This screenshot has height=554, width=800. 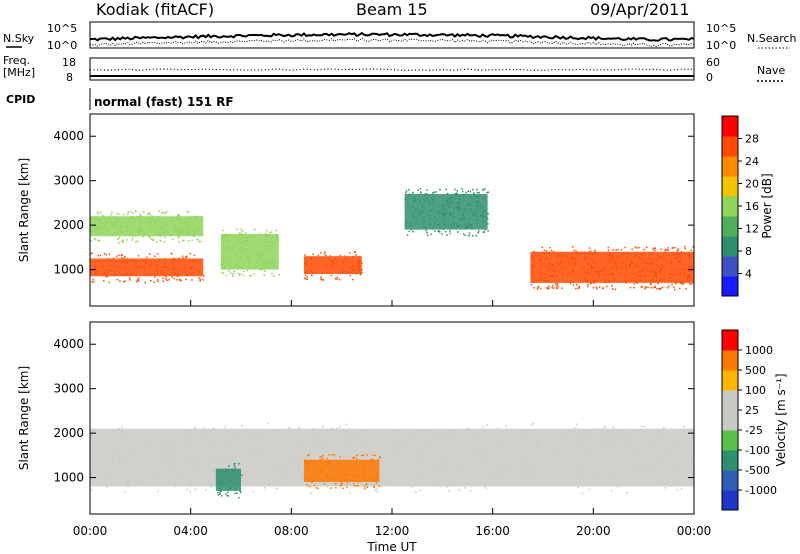 I want to click on freq-tick-top: 18, so click(x=69, y=62).